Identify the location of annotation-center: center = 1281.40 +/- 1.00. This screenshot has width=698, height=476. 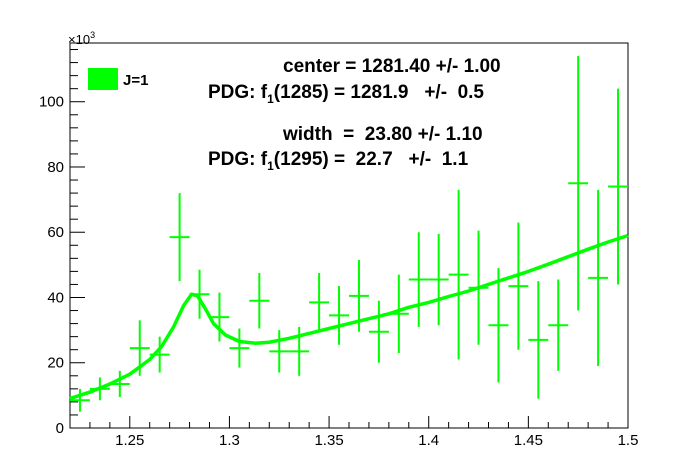
(392, 66).